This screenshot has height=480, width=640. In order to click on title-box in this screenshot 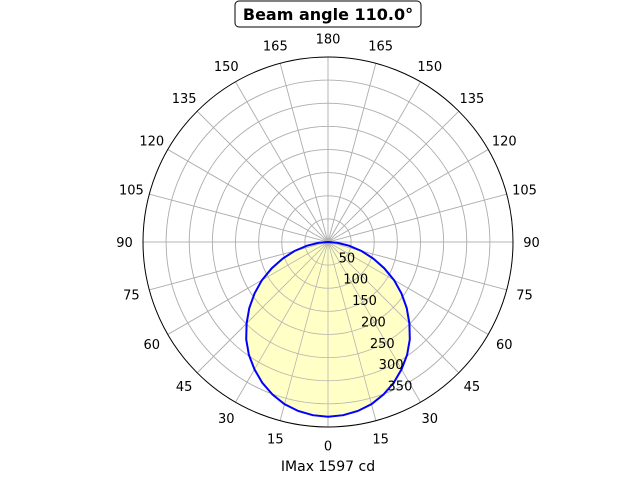, I will do `click(328, 14)`.